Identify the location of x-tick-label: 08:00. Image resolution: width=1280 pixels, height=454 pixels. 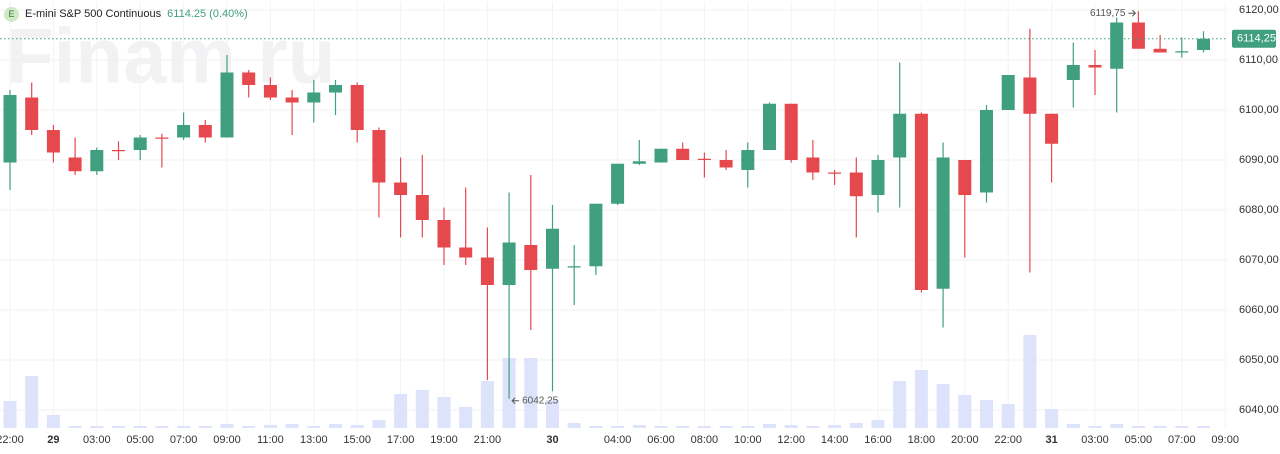
(705, 440).